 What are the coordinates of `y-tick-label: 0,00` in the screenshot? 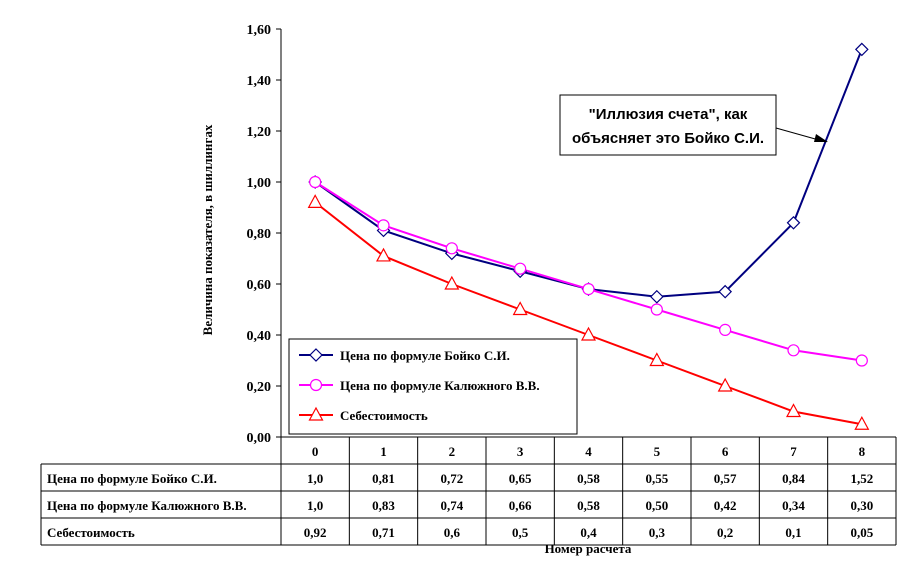 It's located at (259, 438).